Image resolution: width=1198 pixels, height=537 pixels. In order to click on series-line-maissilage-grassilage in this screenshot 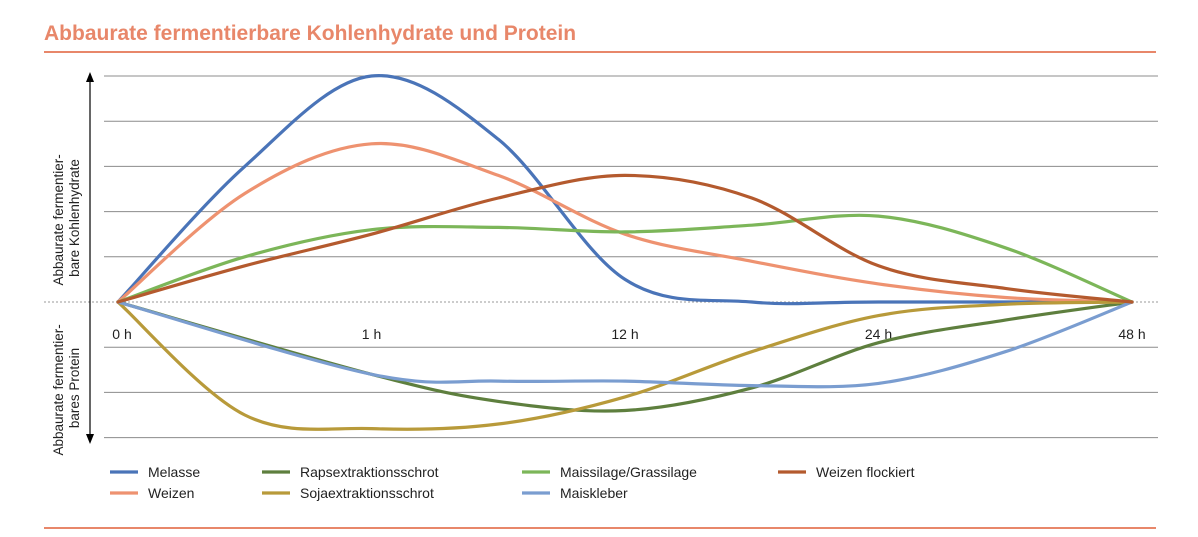, I will do `click(625, 258)`.